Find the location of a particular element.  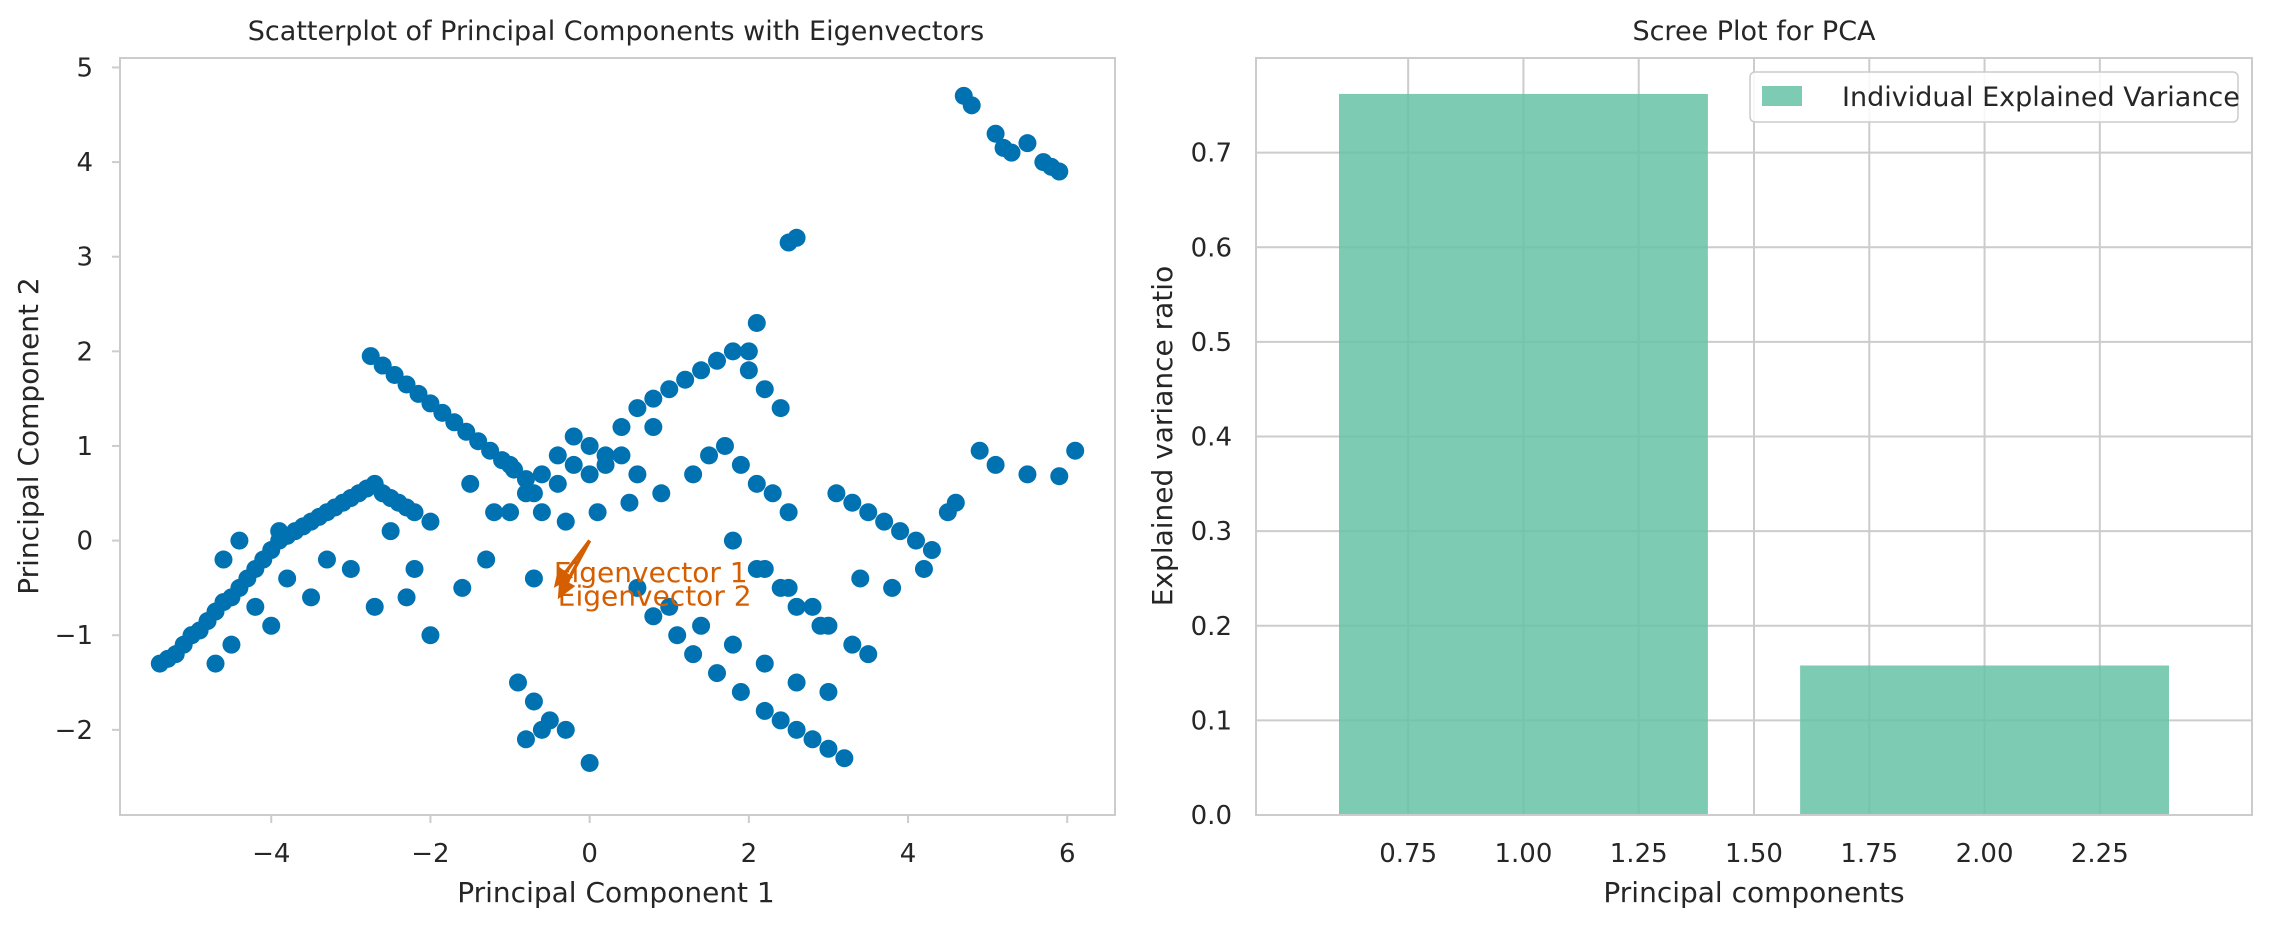

scatter-y-tick-label: −1 is located at coordinates (74, 636).